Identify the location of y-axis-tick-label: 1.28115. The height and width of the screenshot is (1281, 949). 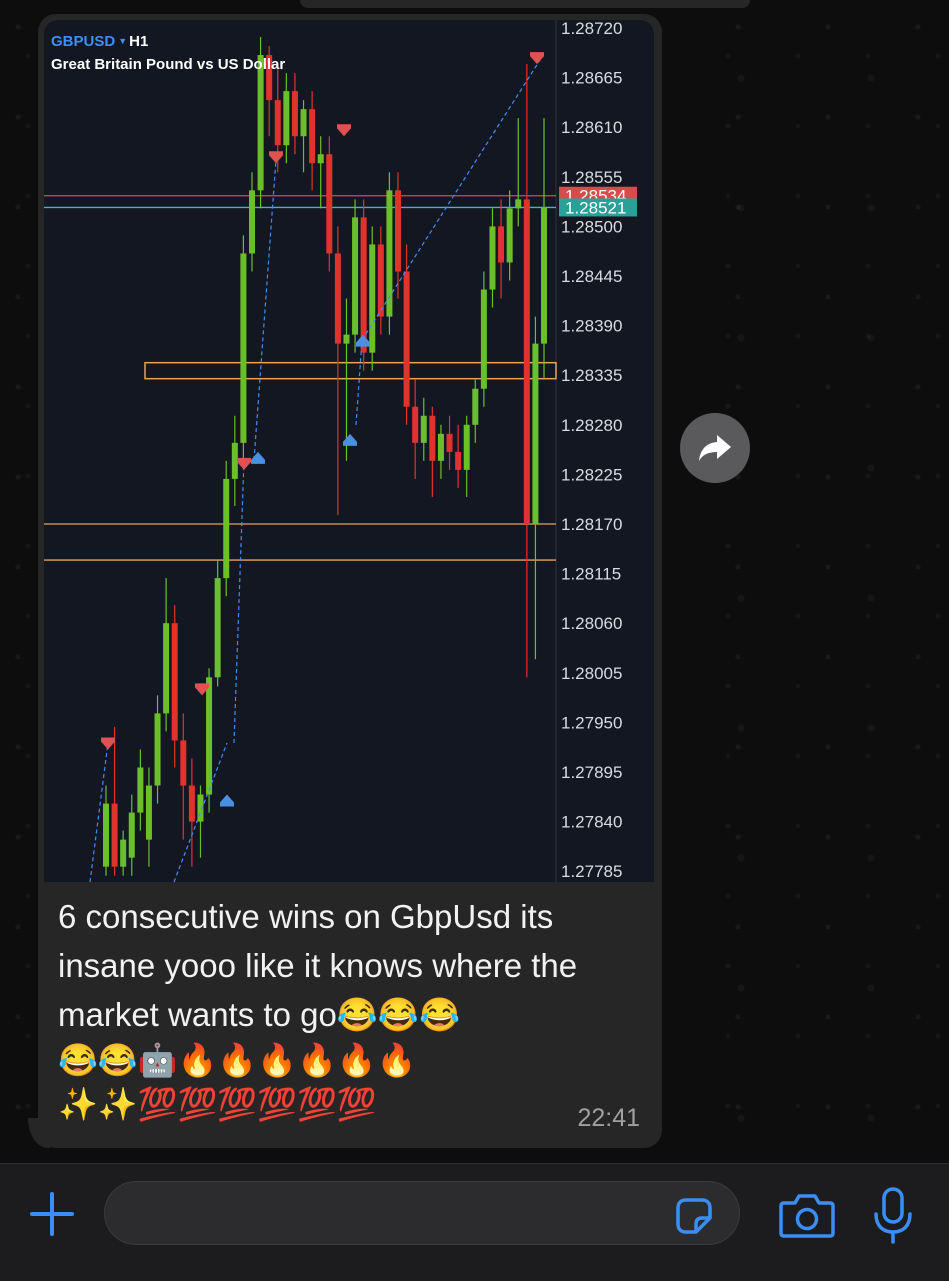
(591, 574).